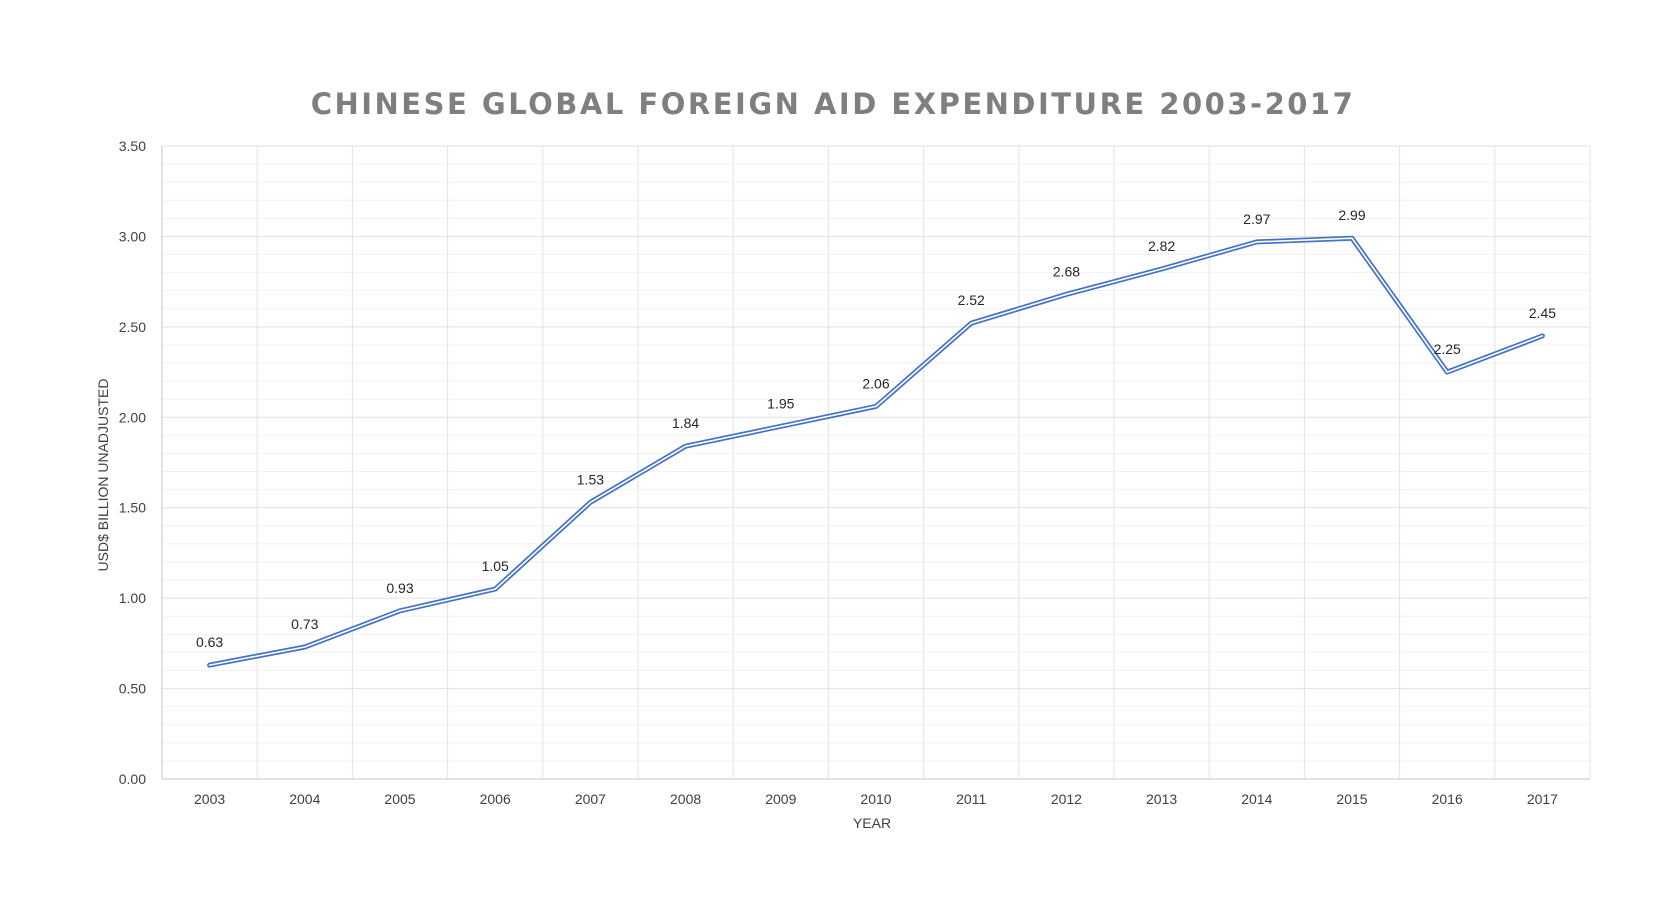 The width and height of the screenshot is (1666, 918). Describe the element at coordinates (1161, 799) in the screenshot. I see `x-tick-label: 2013` at that location.